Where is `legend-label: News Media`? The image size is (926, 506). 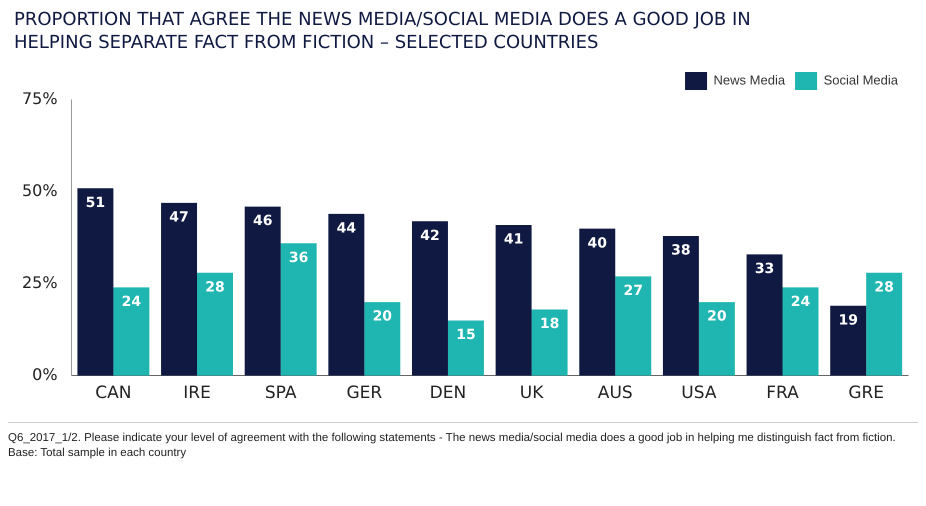
legend-label: News Media is located at coordinates (750, 80).